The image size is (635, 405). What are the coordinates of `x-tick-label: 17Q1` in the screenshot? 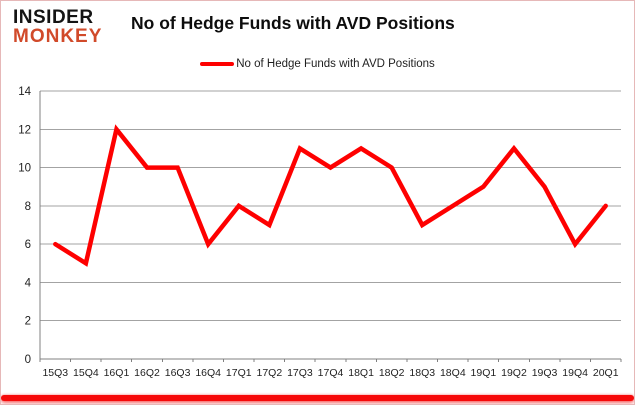 It's located at (239, 373).